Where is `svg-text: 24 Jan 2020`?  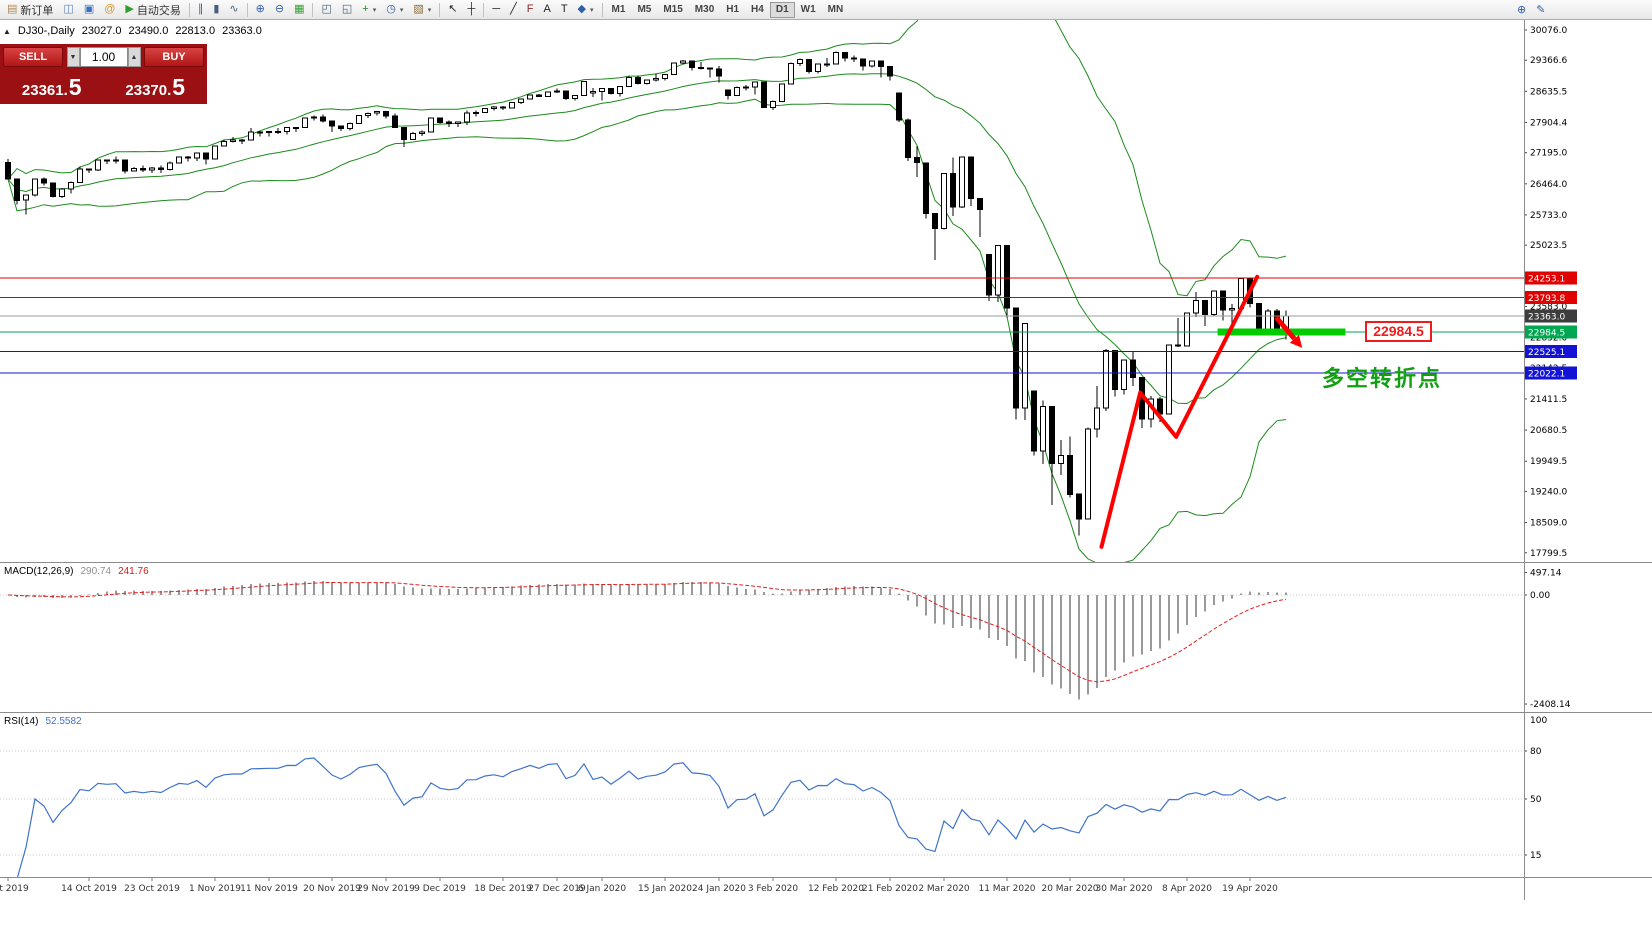 svg-text: 24 Jan 2020 is located at coordinates (719, 889).